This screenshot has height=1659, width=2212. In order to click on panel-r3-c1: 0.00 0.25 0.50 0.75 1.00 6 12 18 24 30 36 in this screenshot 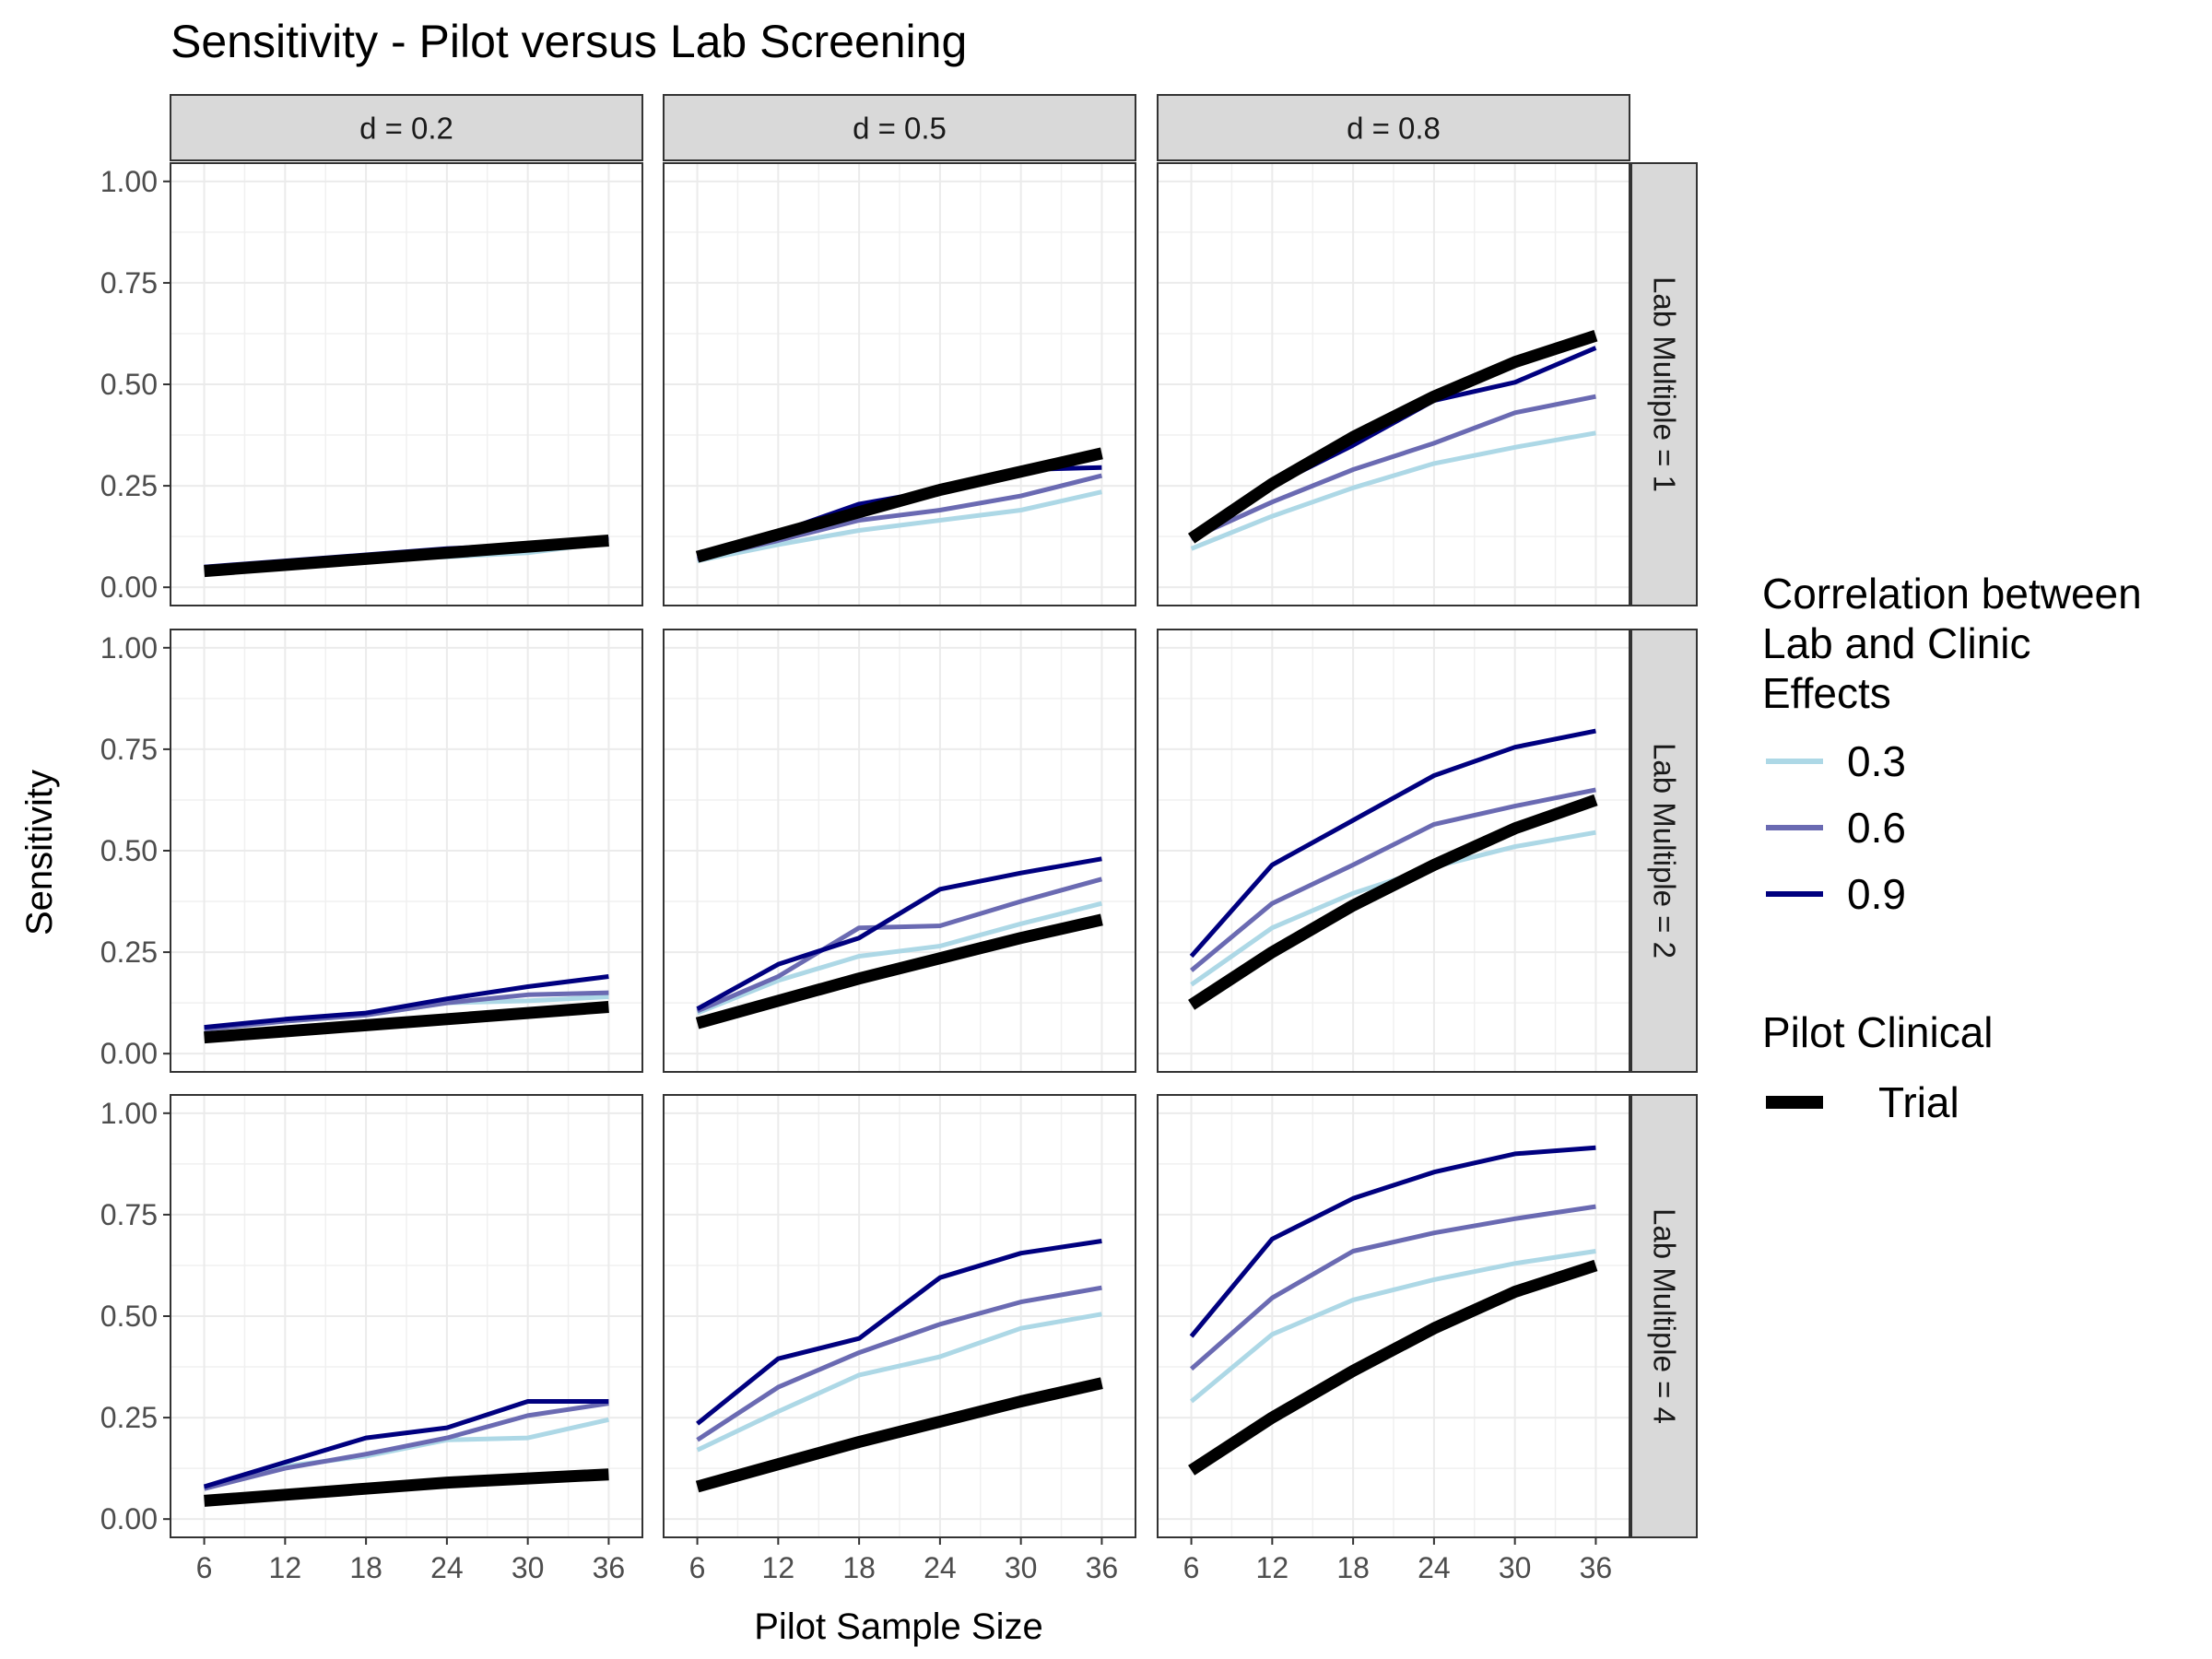, I will do `click(371, 1339)`.